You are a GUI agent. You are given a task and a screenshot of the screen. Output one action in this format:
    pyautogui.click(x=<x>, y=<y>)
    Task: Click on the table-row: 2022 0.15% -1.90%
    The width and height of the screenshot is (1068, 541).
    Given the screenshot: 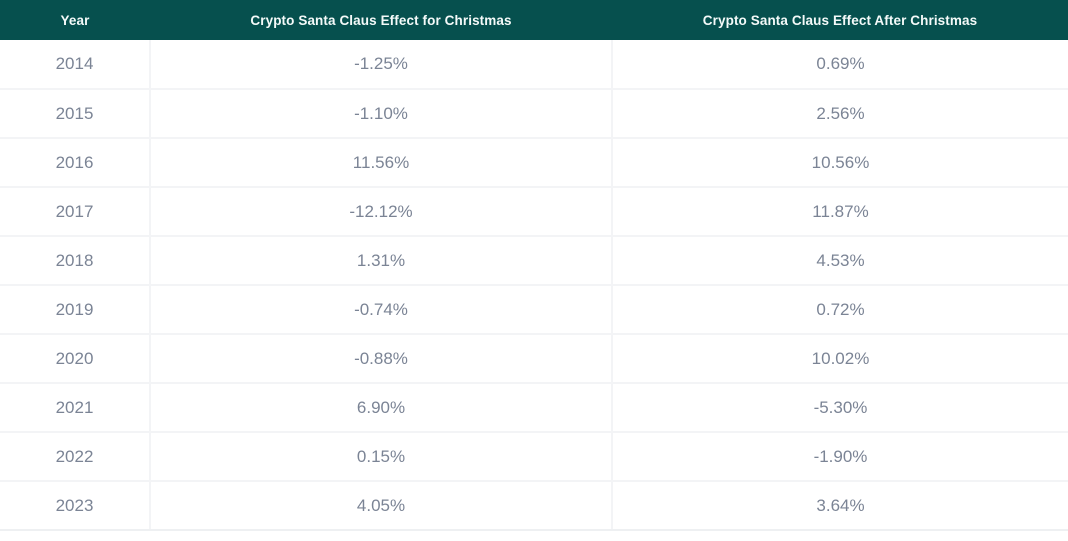 What is the action you would take?
    pyautogui.click(x=534, y=457)
    